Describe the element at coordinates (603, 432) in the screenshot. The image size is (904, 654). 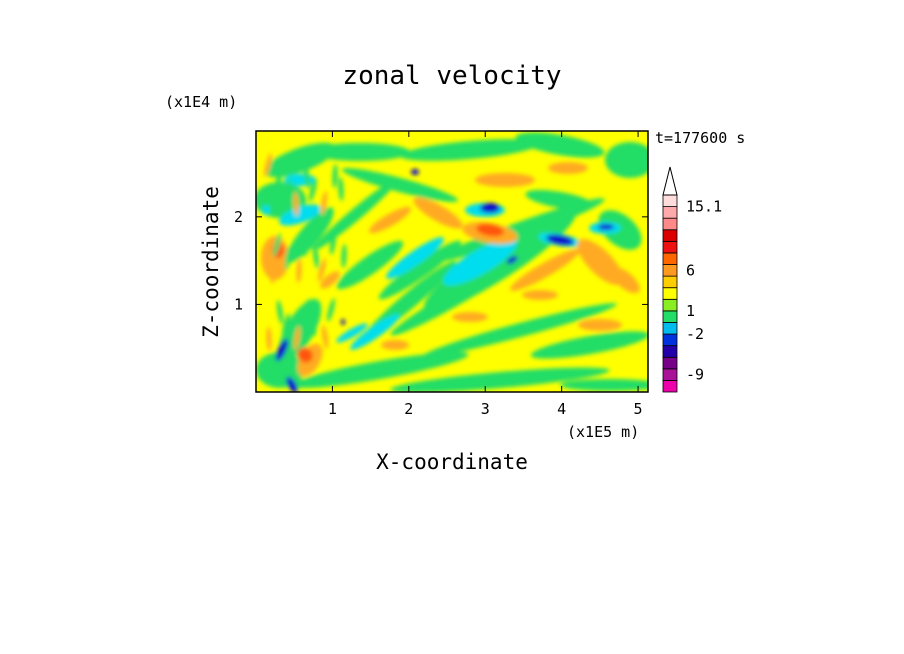
I see `x-unit-label: (x1E5 m)` at that location.